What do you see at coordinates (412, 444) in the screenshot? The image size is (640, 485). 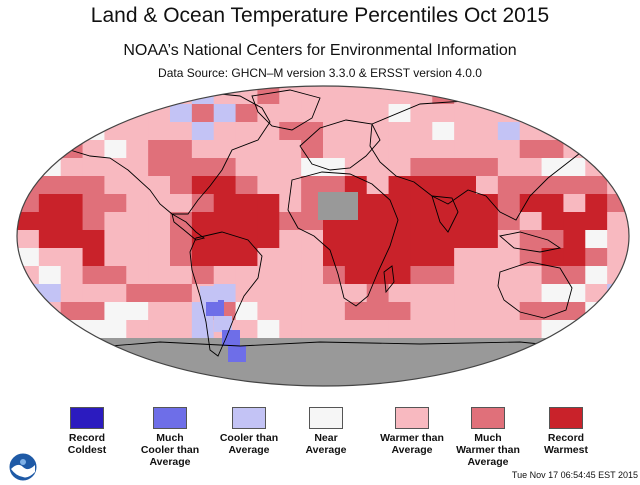 I see `legend-label: Warmer than Average` at bounding box center [412, 444].